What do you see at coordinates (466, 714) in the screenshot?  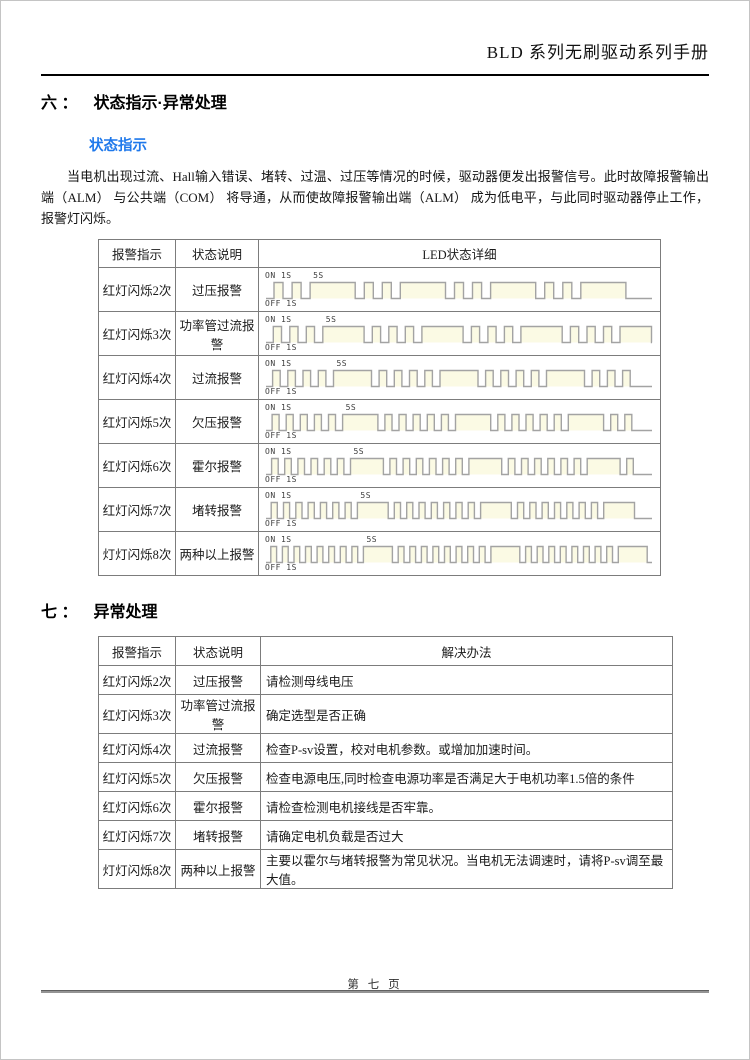 I see `solution-cell: 确定选型是否正确` at bounding box center [466, 714].